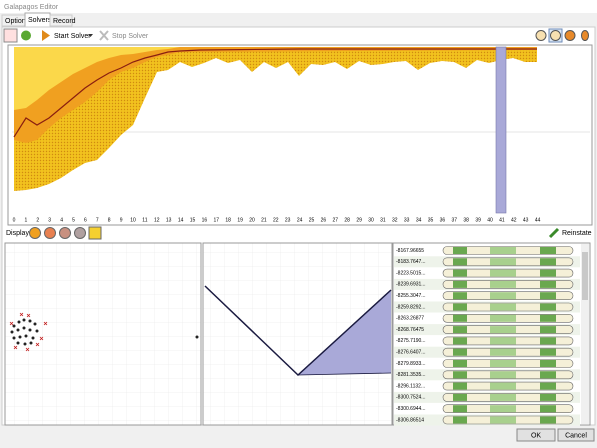 This screenshot has width=597, height=448. I want to click on generation-highlight, so click(501, 130).